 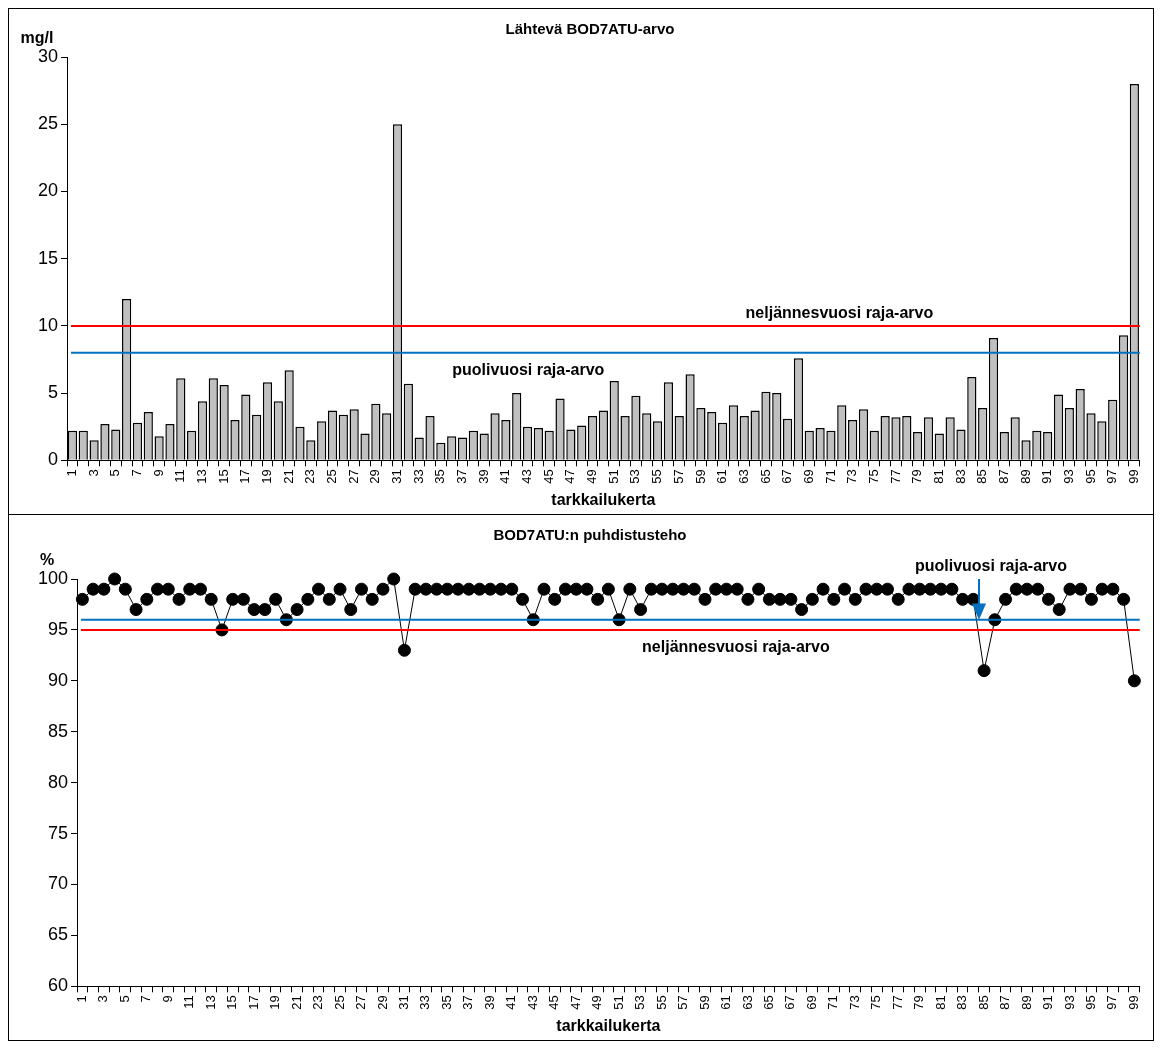 I want to click on y-tick-label: 60, so click(x=58, y=985).